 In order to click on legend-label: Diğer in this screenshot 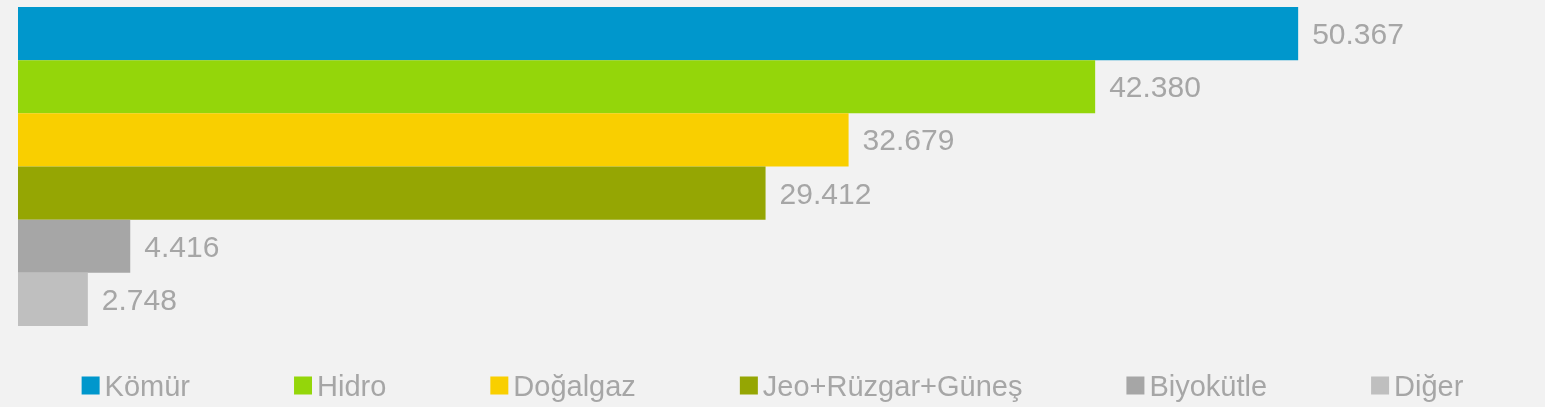, I will do `click(1429, 385)`.